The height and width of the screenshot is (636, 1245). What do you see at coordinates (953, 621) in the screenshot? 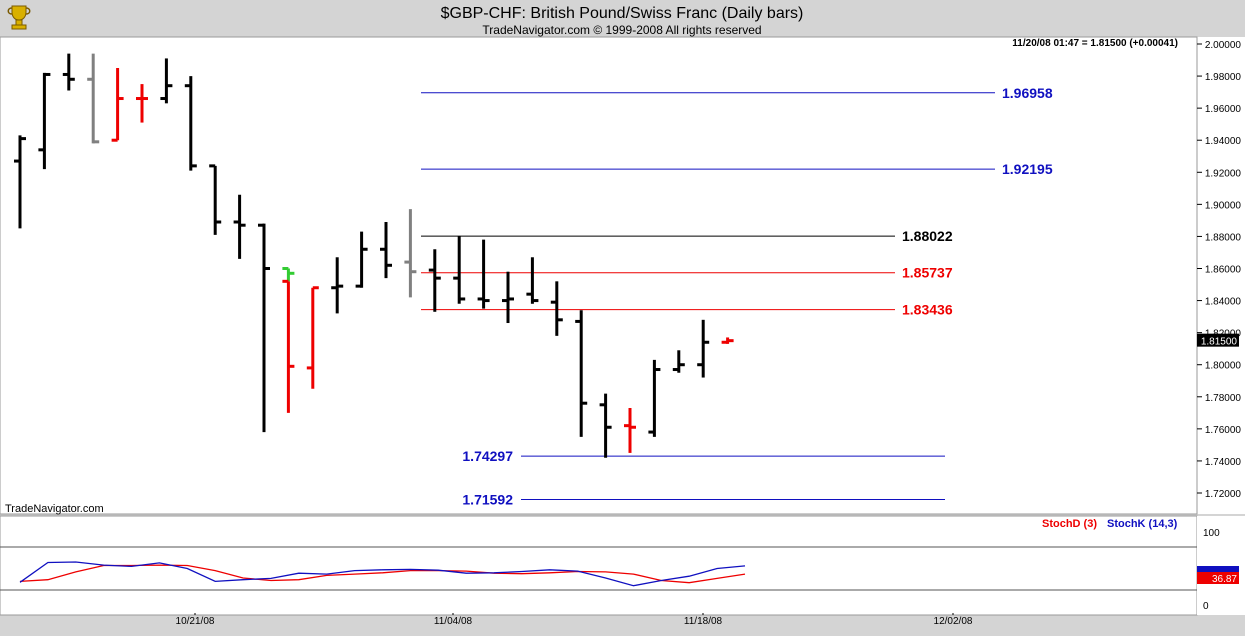
I see `date-tick-label: 12/02/08` at bounding box center [953, 621].